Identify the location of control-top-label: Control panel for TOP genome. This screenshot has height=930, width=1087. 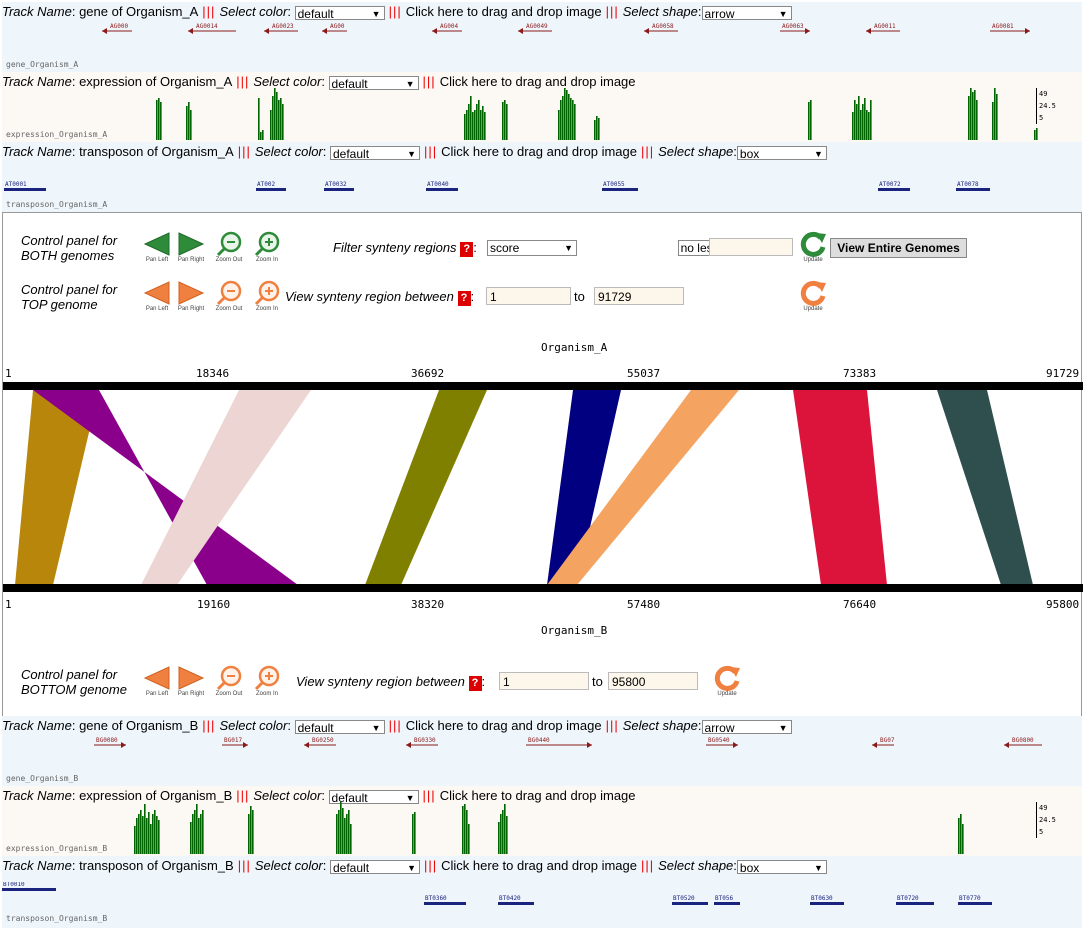
(69, 297).